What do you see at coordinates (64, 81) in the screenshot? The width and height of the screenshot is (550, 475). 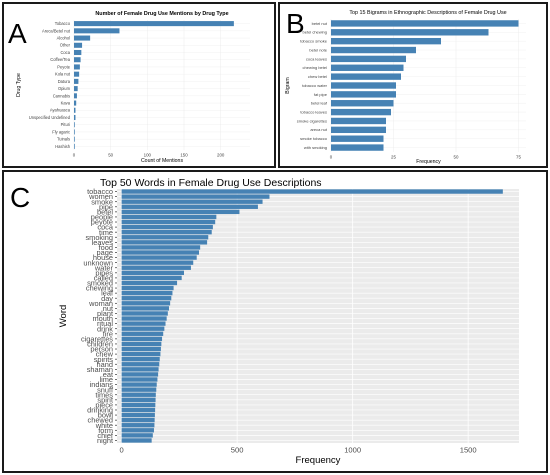 I see `category-label: Datura` at bounding box center [64, 81].